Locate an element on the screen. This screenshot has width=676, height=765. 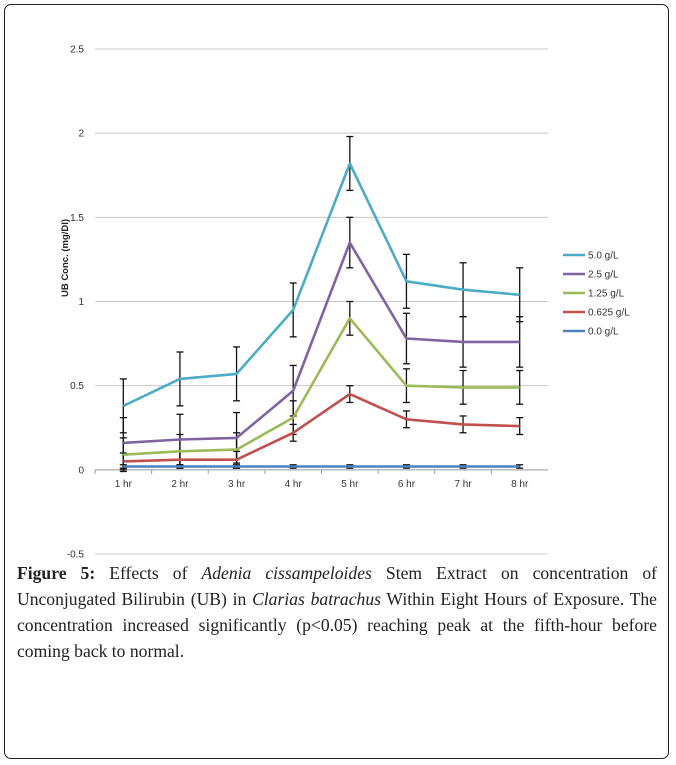
y-tick-label: 1.5 is located at coordinates (77, 218).